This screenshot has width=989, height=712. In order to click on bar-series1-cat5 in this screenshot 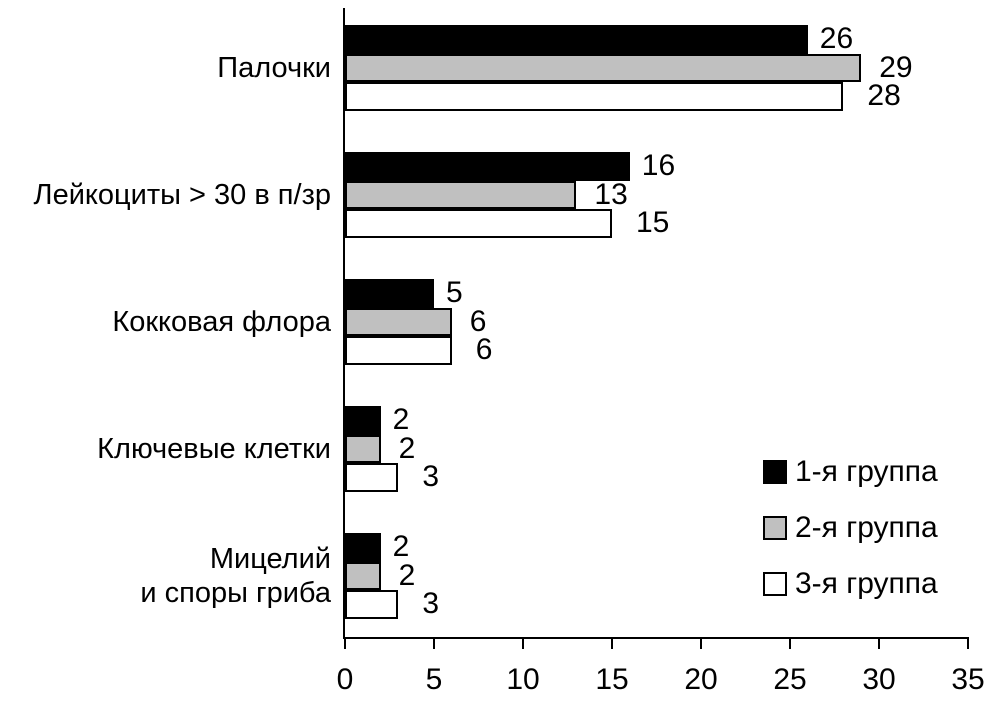, I will do `click(363, 547)`.